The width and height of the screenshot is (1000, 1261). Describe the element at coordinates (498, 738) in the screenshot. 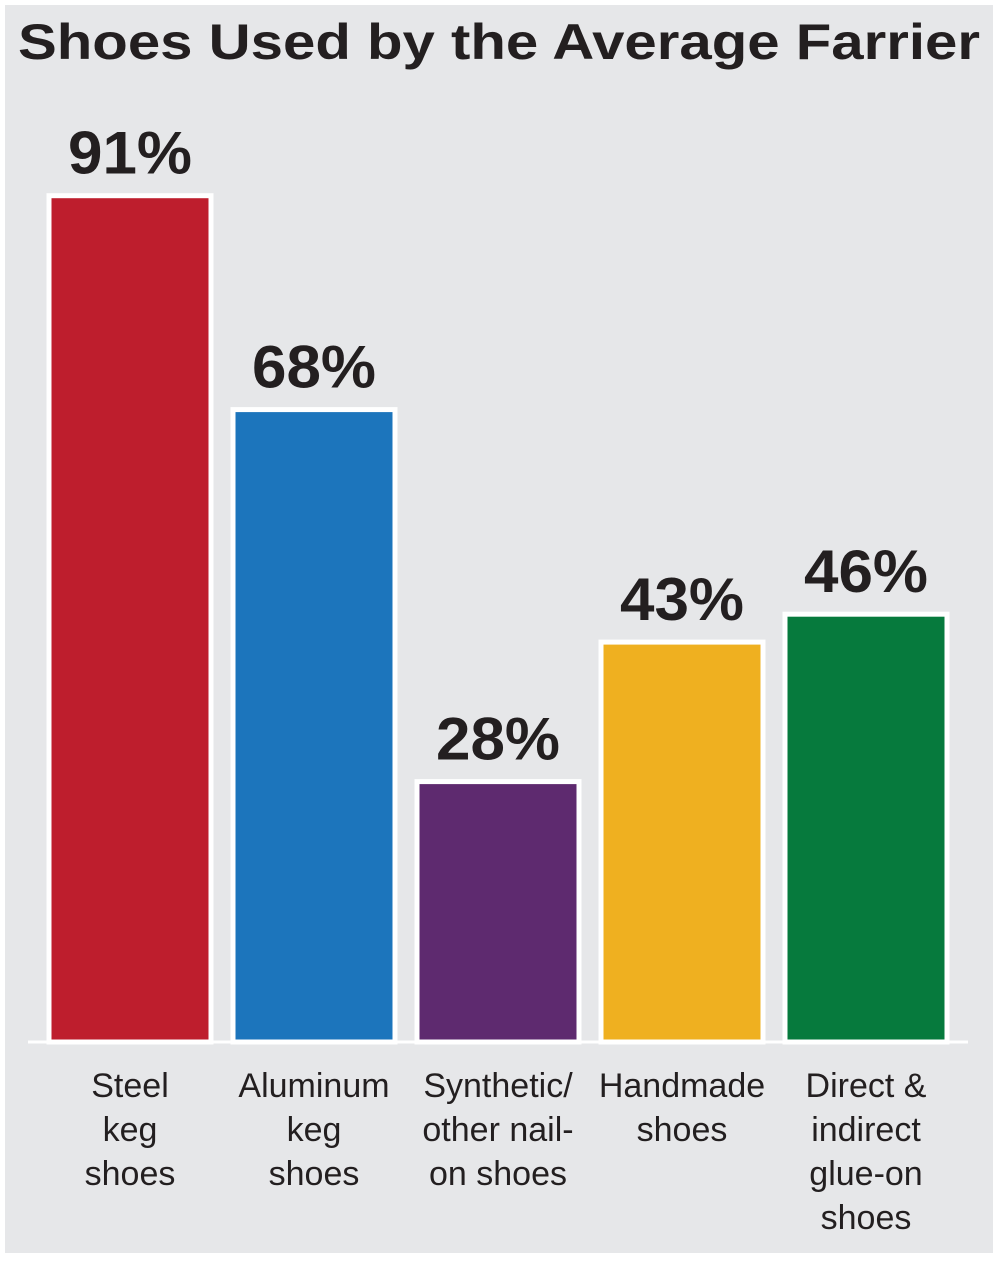

I see `value-label: 28%` at that location.